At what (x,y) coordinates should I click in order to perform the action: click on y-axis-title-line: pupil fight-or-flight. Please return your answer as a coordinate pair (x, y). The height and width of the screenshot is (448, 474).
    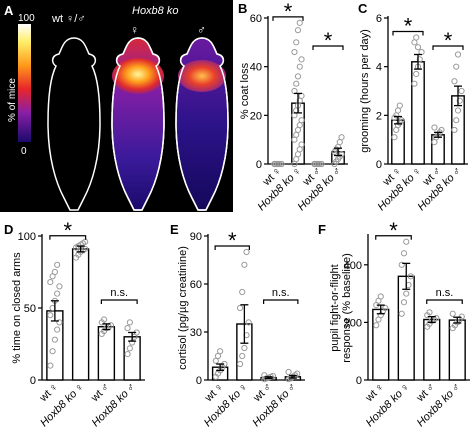
    Looking at the image, I should click on (335, 307).